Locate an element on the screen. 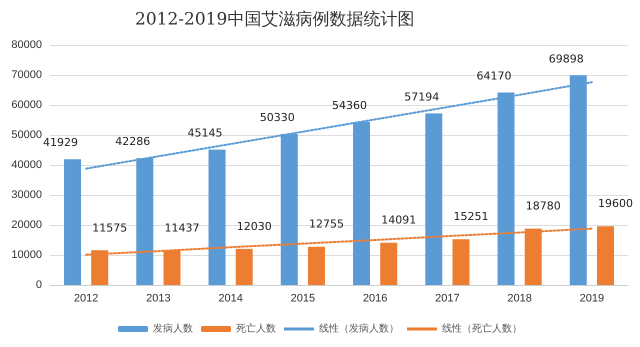 This screenshot has height=347, width=640. data-label: 69898 is located at coordinates (566, 59).